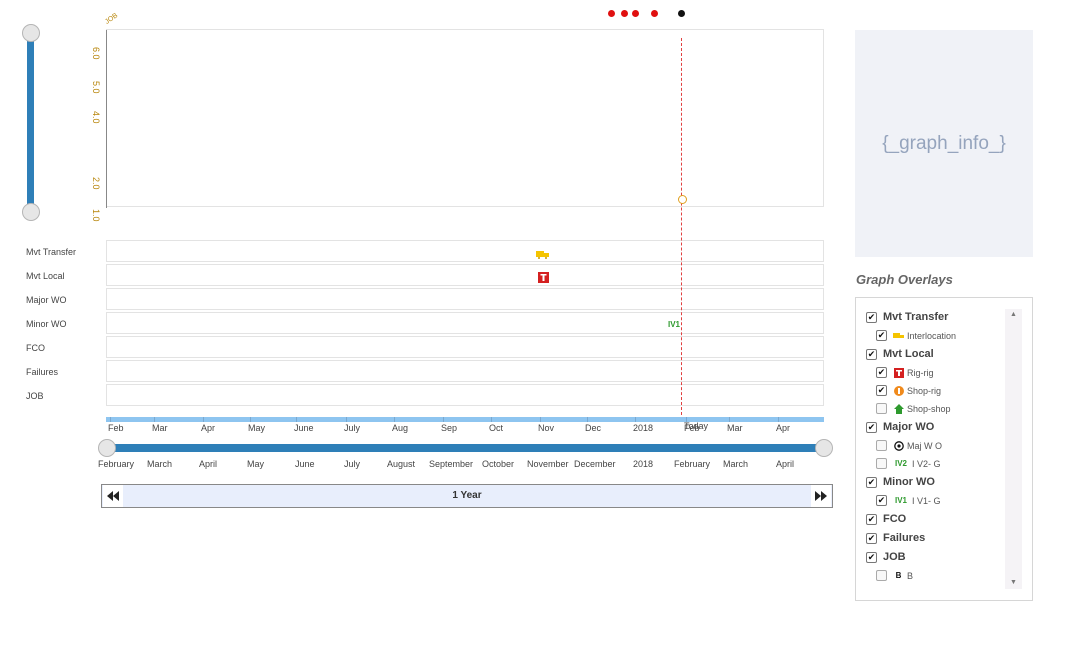 This screenshot has height=661, width=1067. What do you see at coordinates (674, 324) in the screenshot?
I see `minor-wo-iv1-marker: IV1` at bounding box center [674, 324].